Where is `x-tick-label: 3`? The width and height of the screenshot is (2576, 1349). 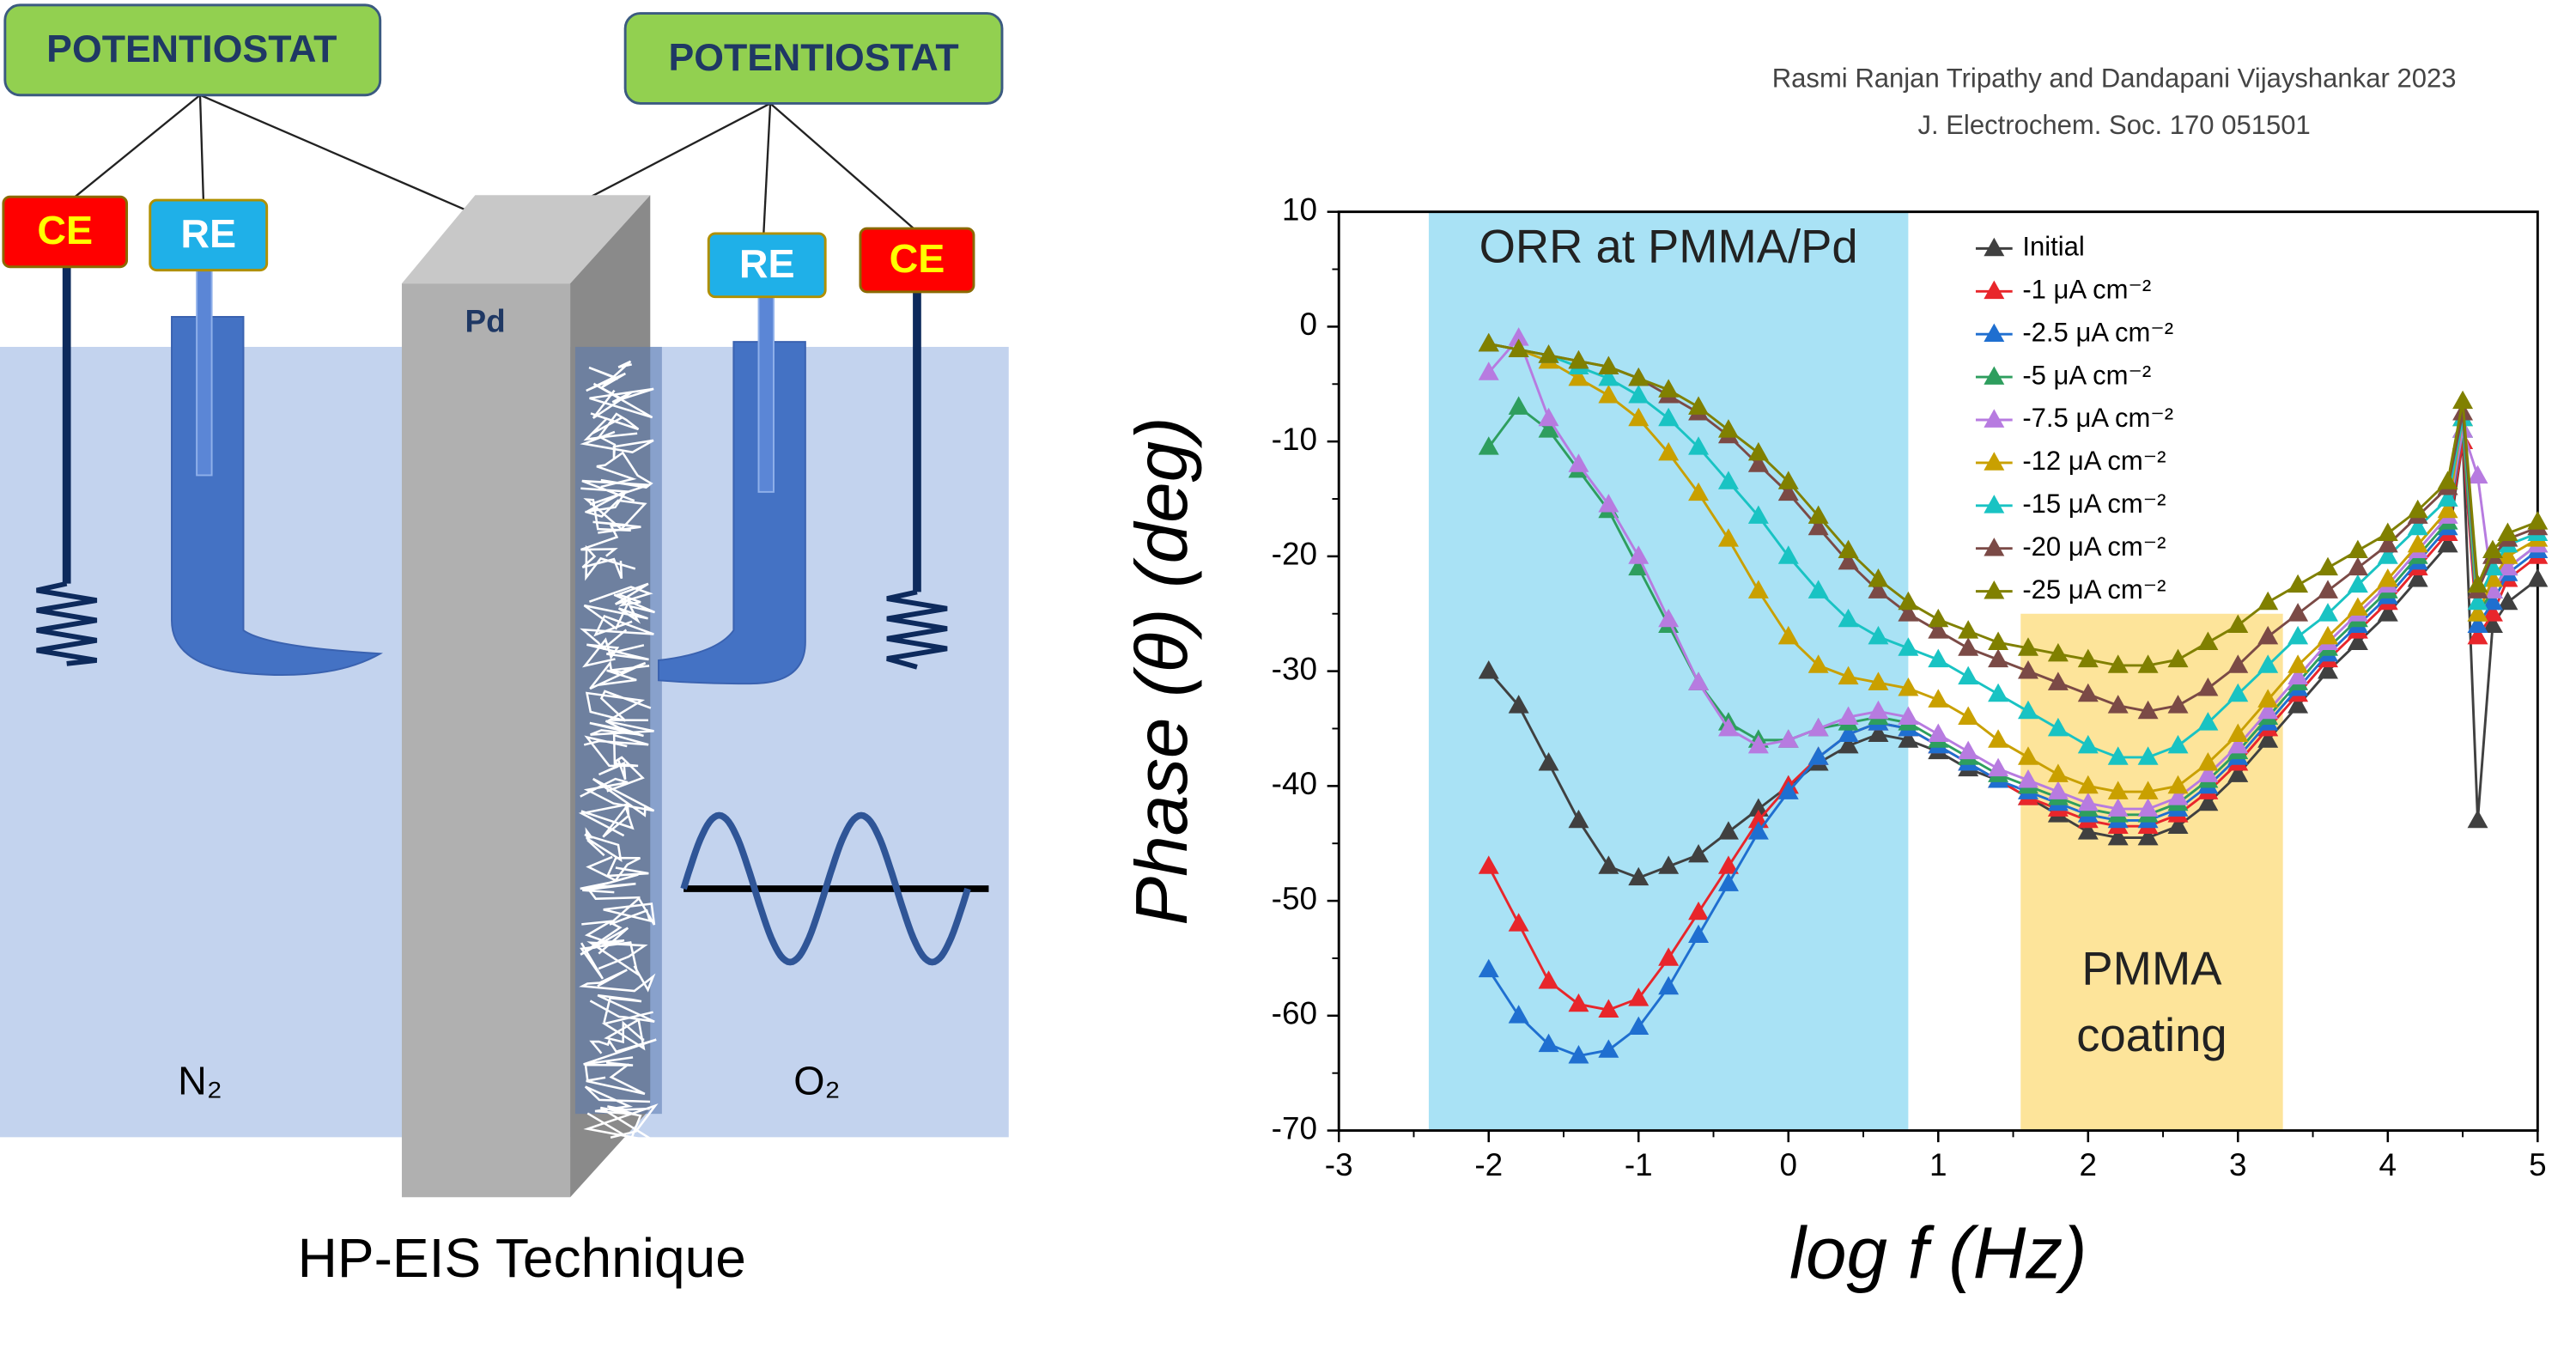 x-tick-label: 3 is located at coordinates (2238, 1164).